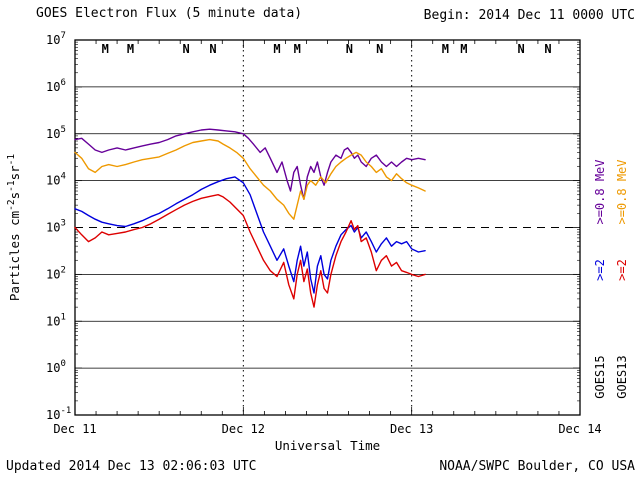 The width and height of the screenshot is (640, 480). I want to click on series-goes15-2-mev, so click(250, 235).